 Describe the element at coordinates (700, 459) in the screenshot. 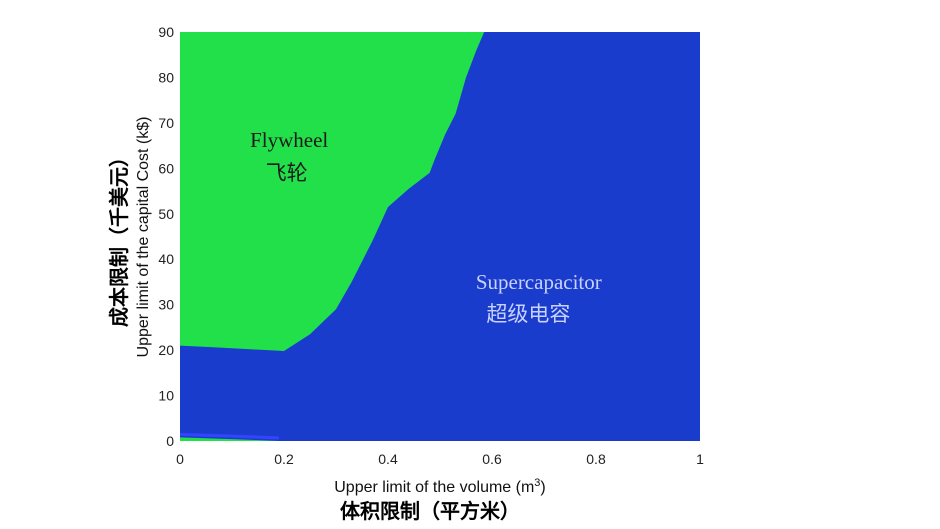

I see `x-tick-label: 1` at that location.